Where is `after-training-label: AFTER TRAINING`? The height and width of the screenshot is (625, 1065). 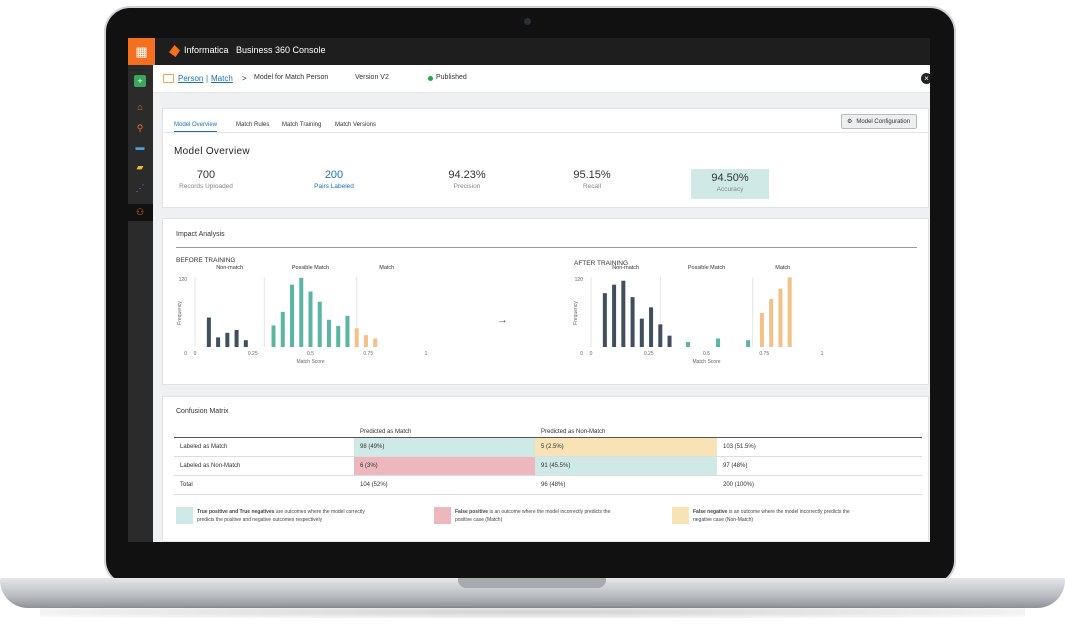
after-training-label: AFTER TRAINING is located at coordinates (601, 263).